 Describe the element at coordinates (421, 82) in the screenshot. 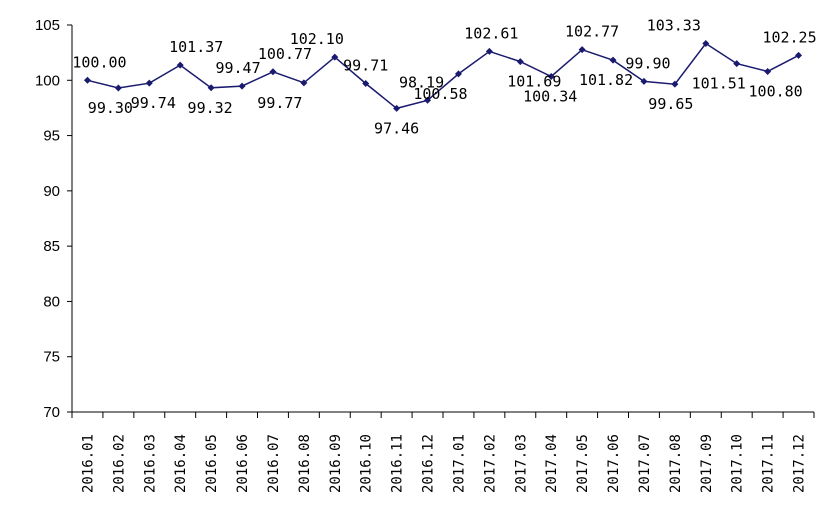

I see `data-label: 98.19` at that location.